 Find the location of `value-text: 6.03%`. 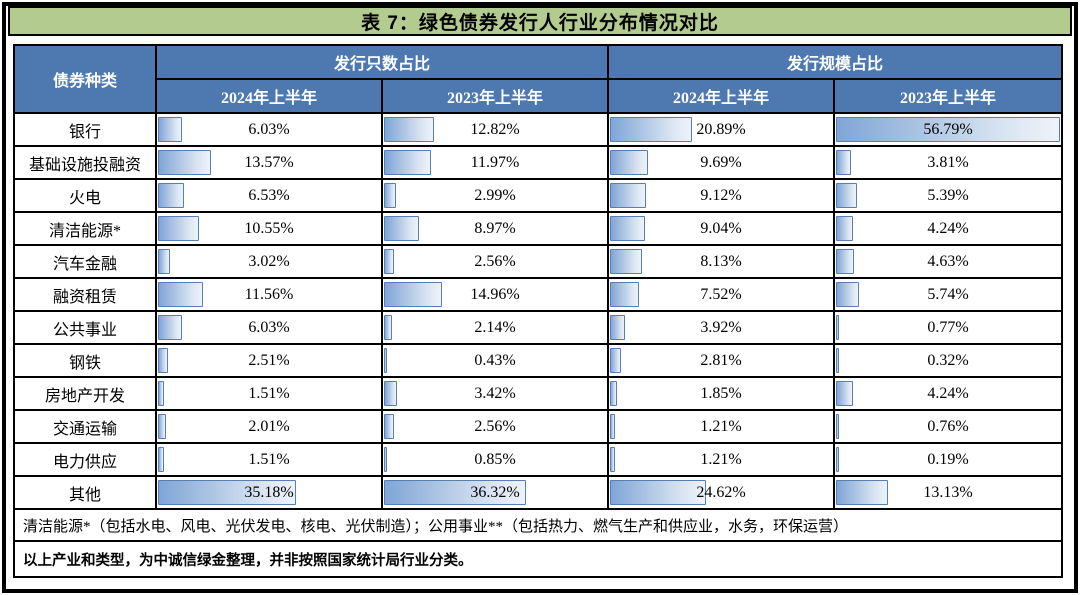

value-text: 6.03% is located at coordinates (269, 327).